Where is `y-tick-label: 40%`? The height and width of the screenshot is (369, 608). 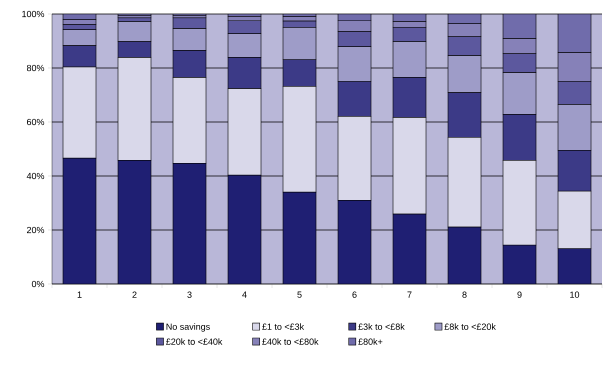 y-tick-label: 40% is located at coordinates (35, 176).